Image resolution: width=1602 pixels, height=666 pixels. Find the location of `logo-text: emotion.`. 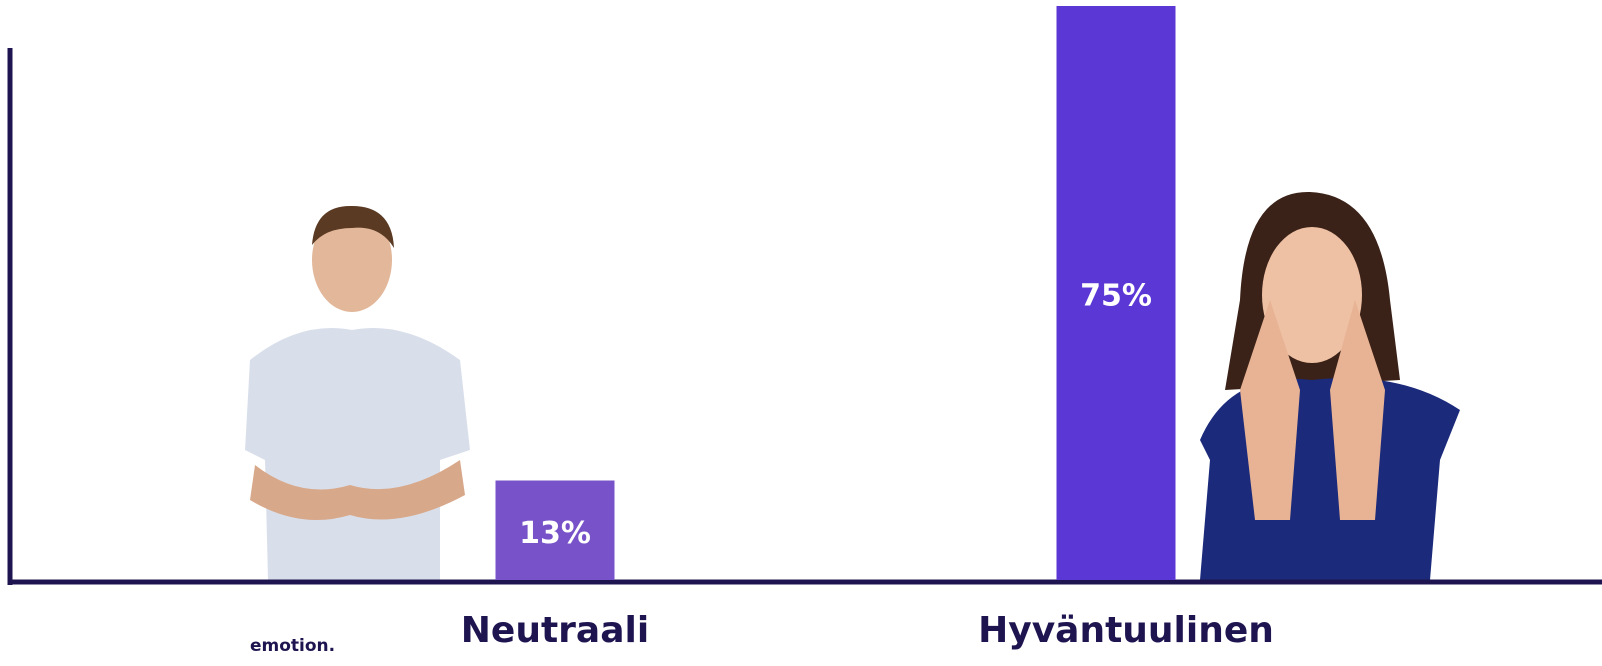

logo-text: emotion. is located at coordinates (292, 646).